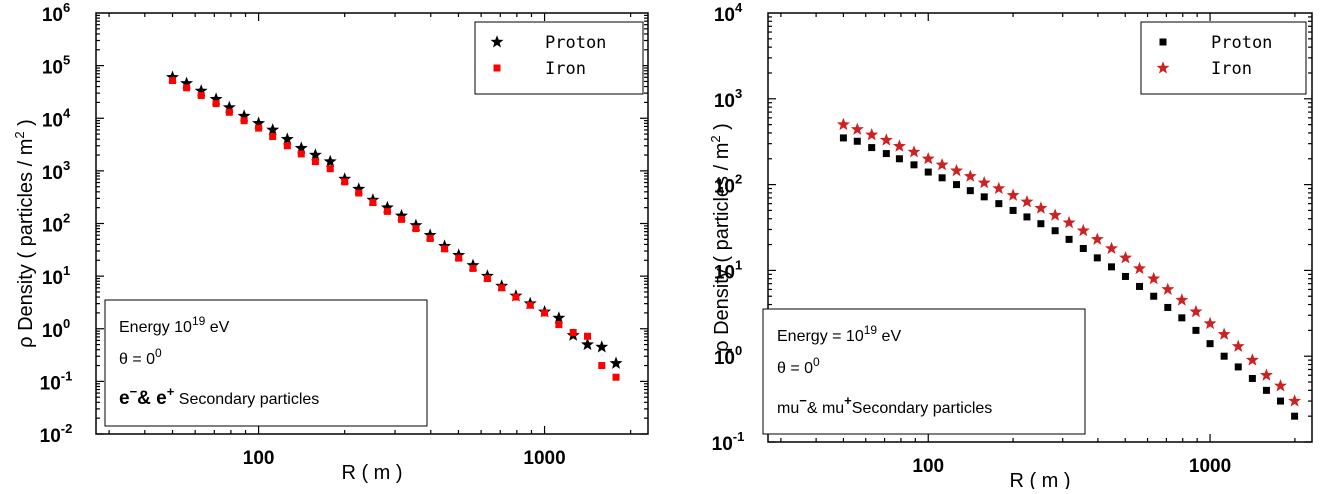 The height and width of the screenshot is (494, 1329). What do you see at coordinates (728, 442) in the screenshot?
I see `y-tick-label: 10⁻¹` at bounding box center [728, 442].